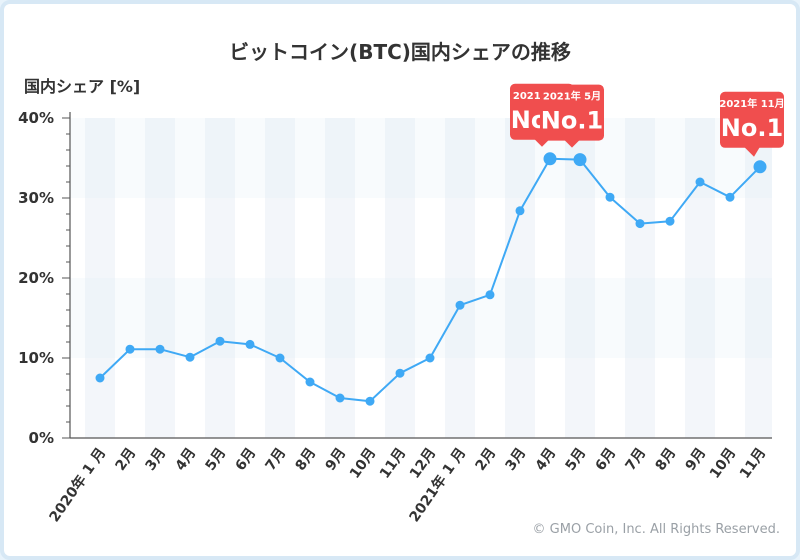  What do you see at coordinates (41, 438) in the screenshot?
I see `y-tick-label: 0%` at bounding box center [41, 438].